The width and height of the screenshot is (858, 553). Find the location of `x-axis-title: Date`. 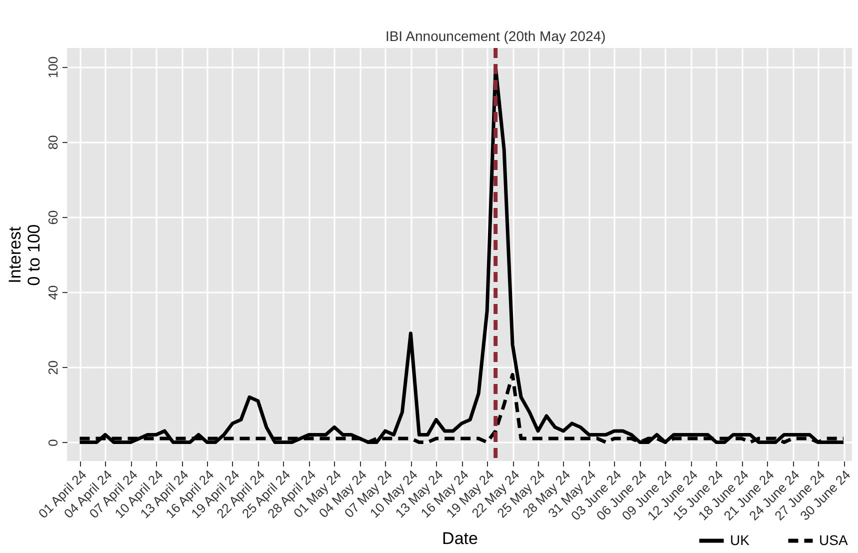

x-axis-title: Date is located at coordinates (460, 538).